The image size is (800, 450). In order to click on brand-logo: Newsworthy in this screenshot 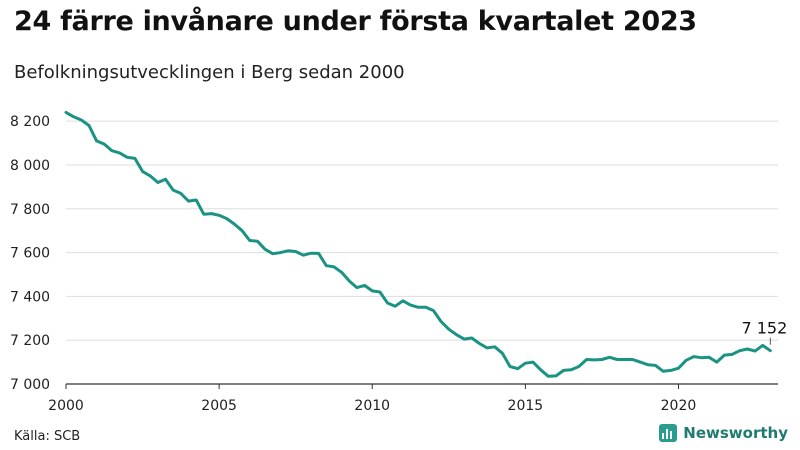, I will do `click(723, 433)`.